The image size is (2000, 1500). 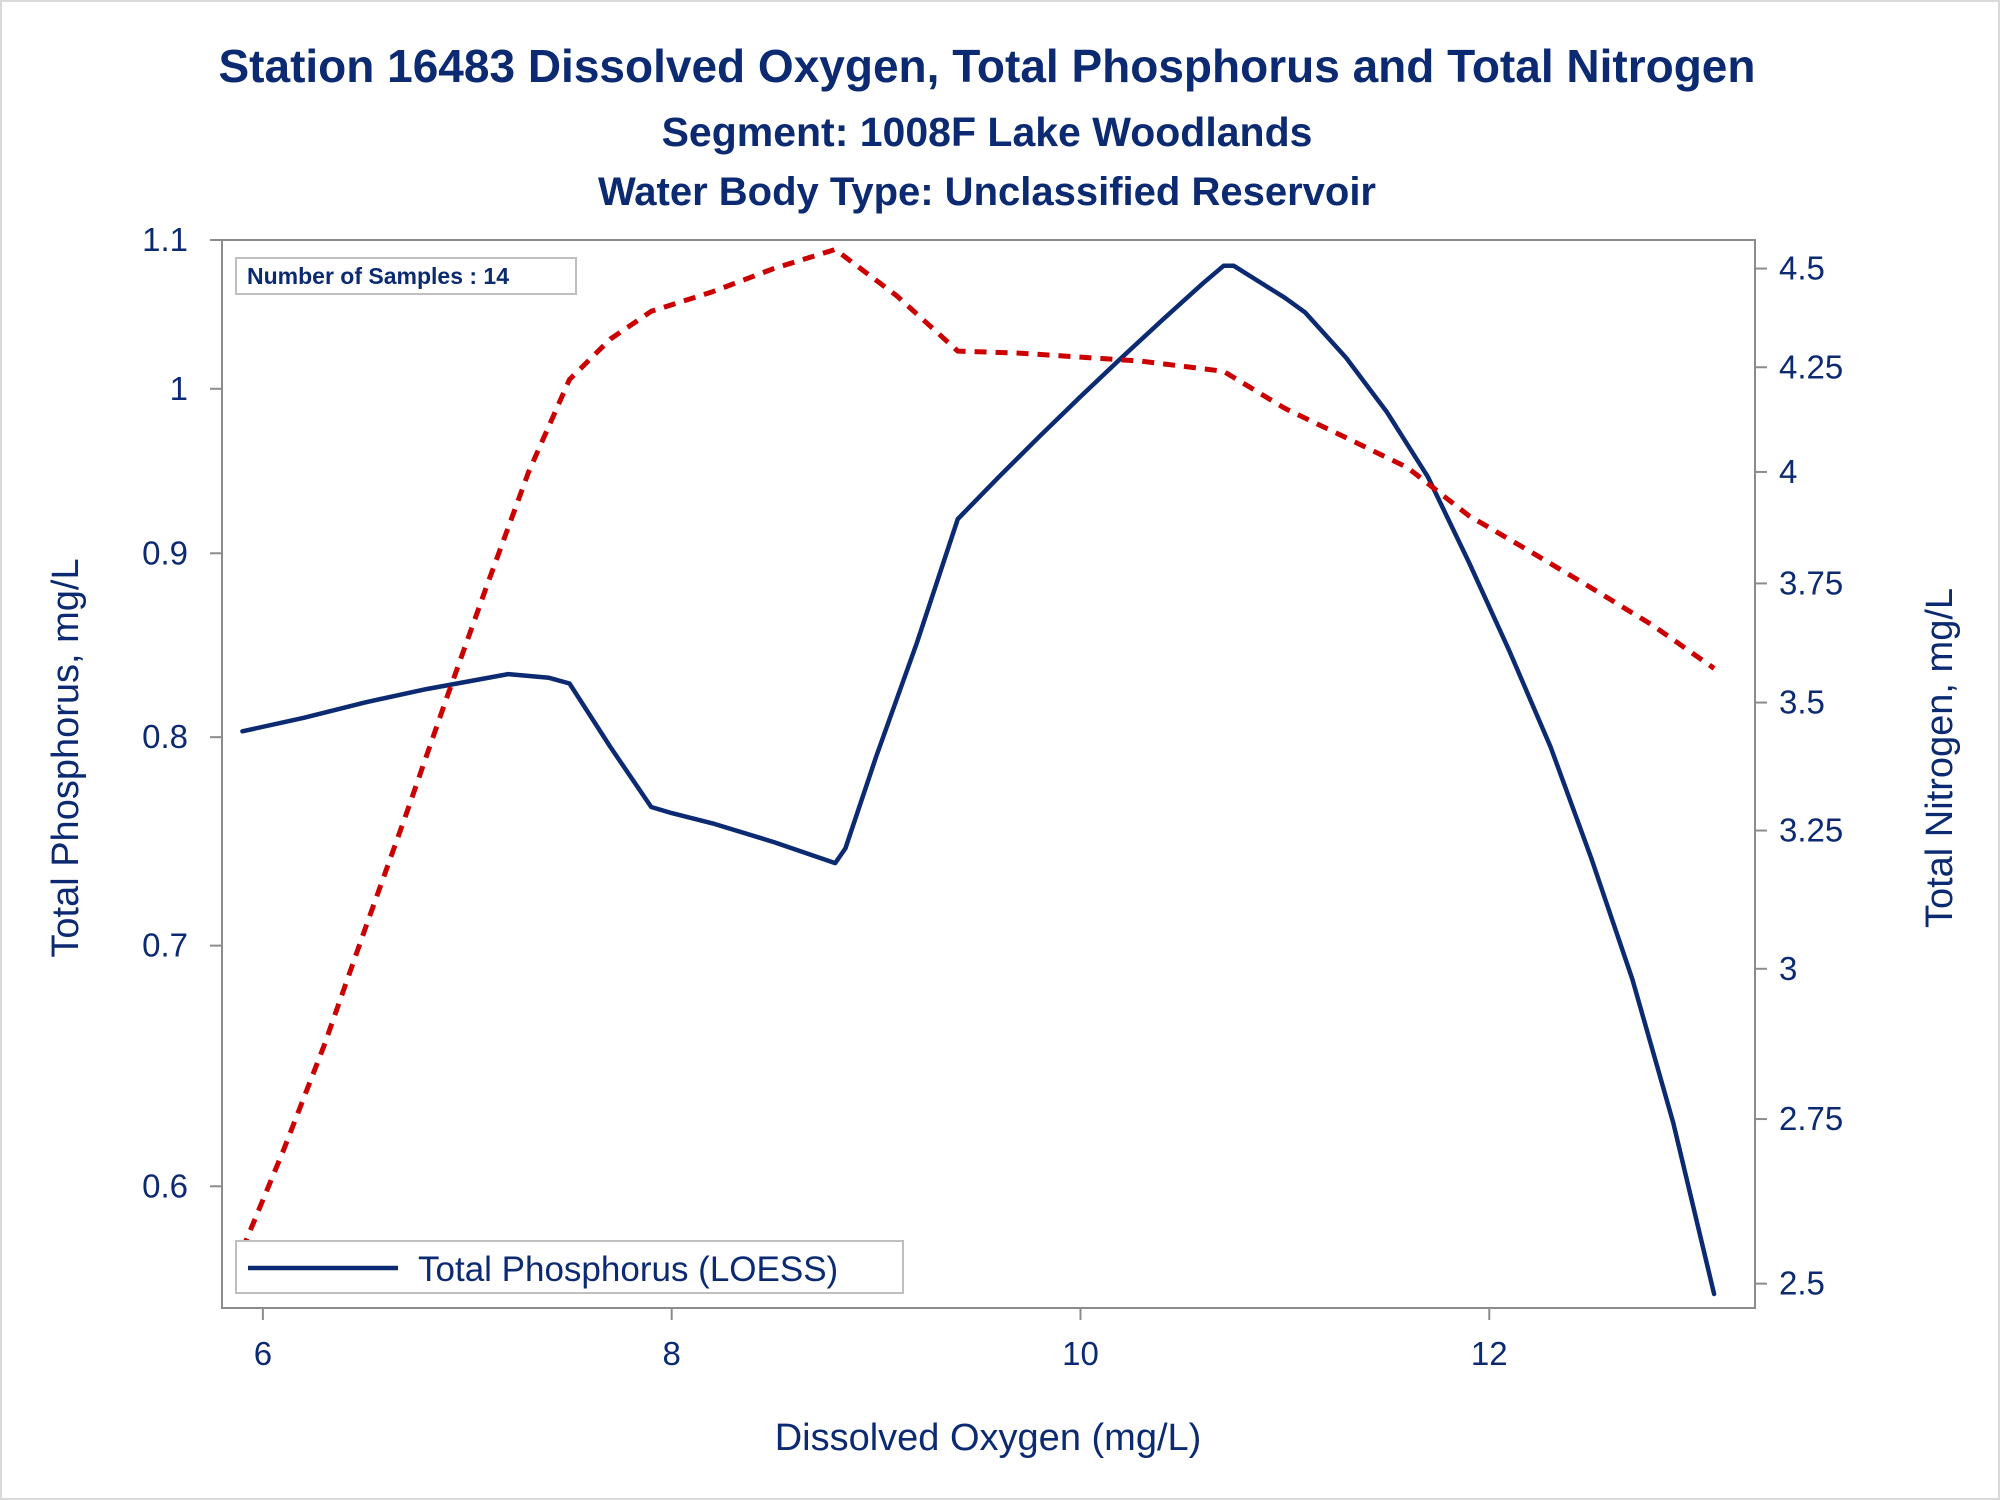 What do you see at coordinates (1802, 702) in the screenshot?
I see `y-right-tick-label: 3.5` at bounding box center [1802, 702].